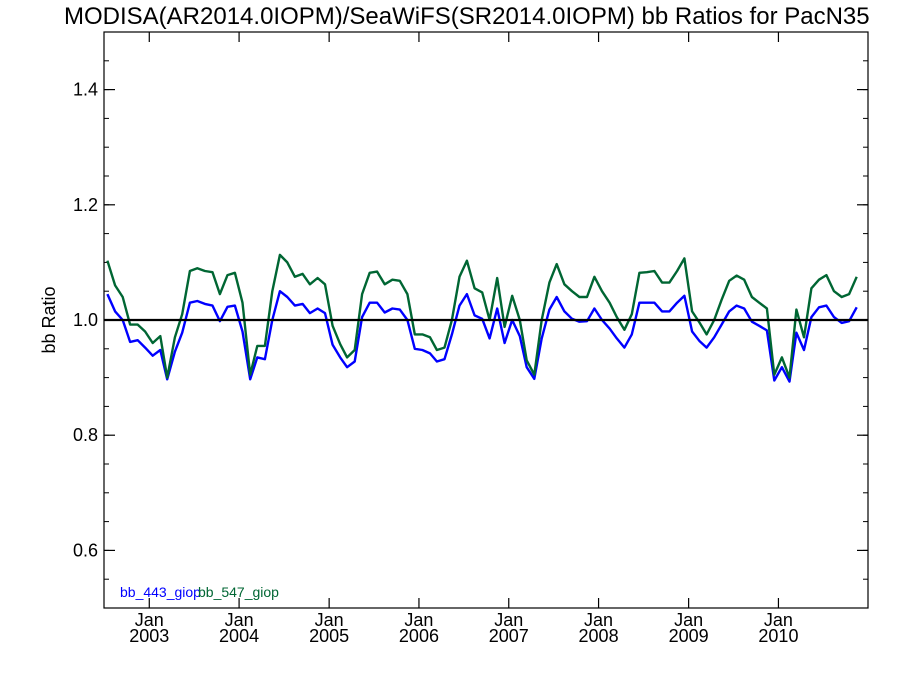 The height and width of the screenshot is (675, 900). Describe the element at coordinates (160, 592) in the screenshot. I see `legend-entry-bb-443: bb_443_giop` at that location.